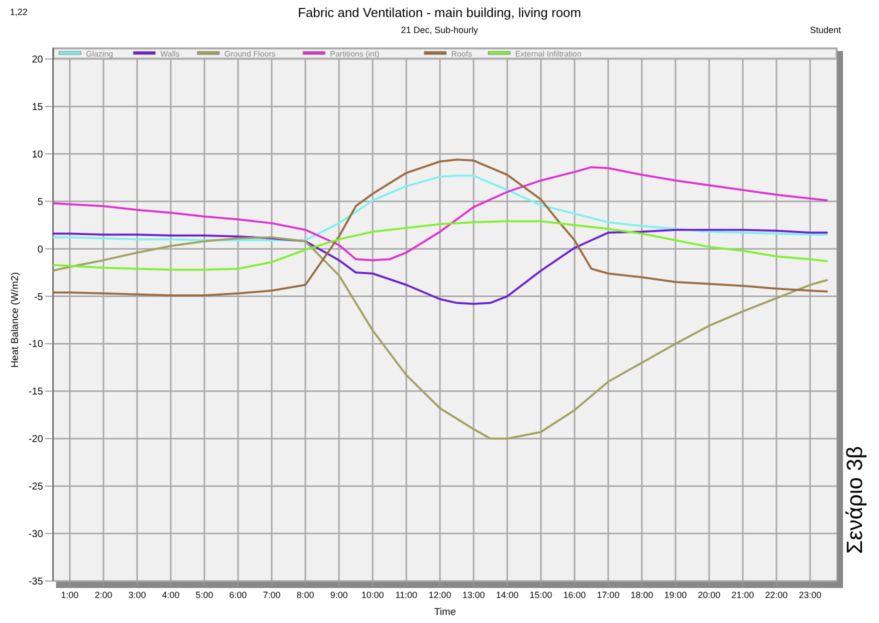 The image size is (879, 623). What do you see at coordinates (642, 595) in the screenshot?
I see `x-tick-label: 18:00` at bounding box center [642, 595].